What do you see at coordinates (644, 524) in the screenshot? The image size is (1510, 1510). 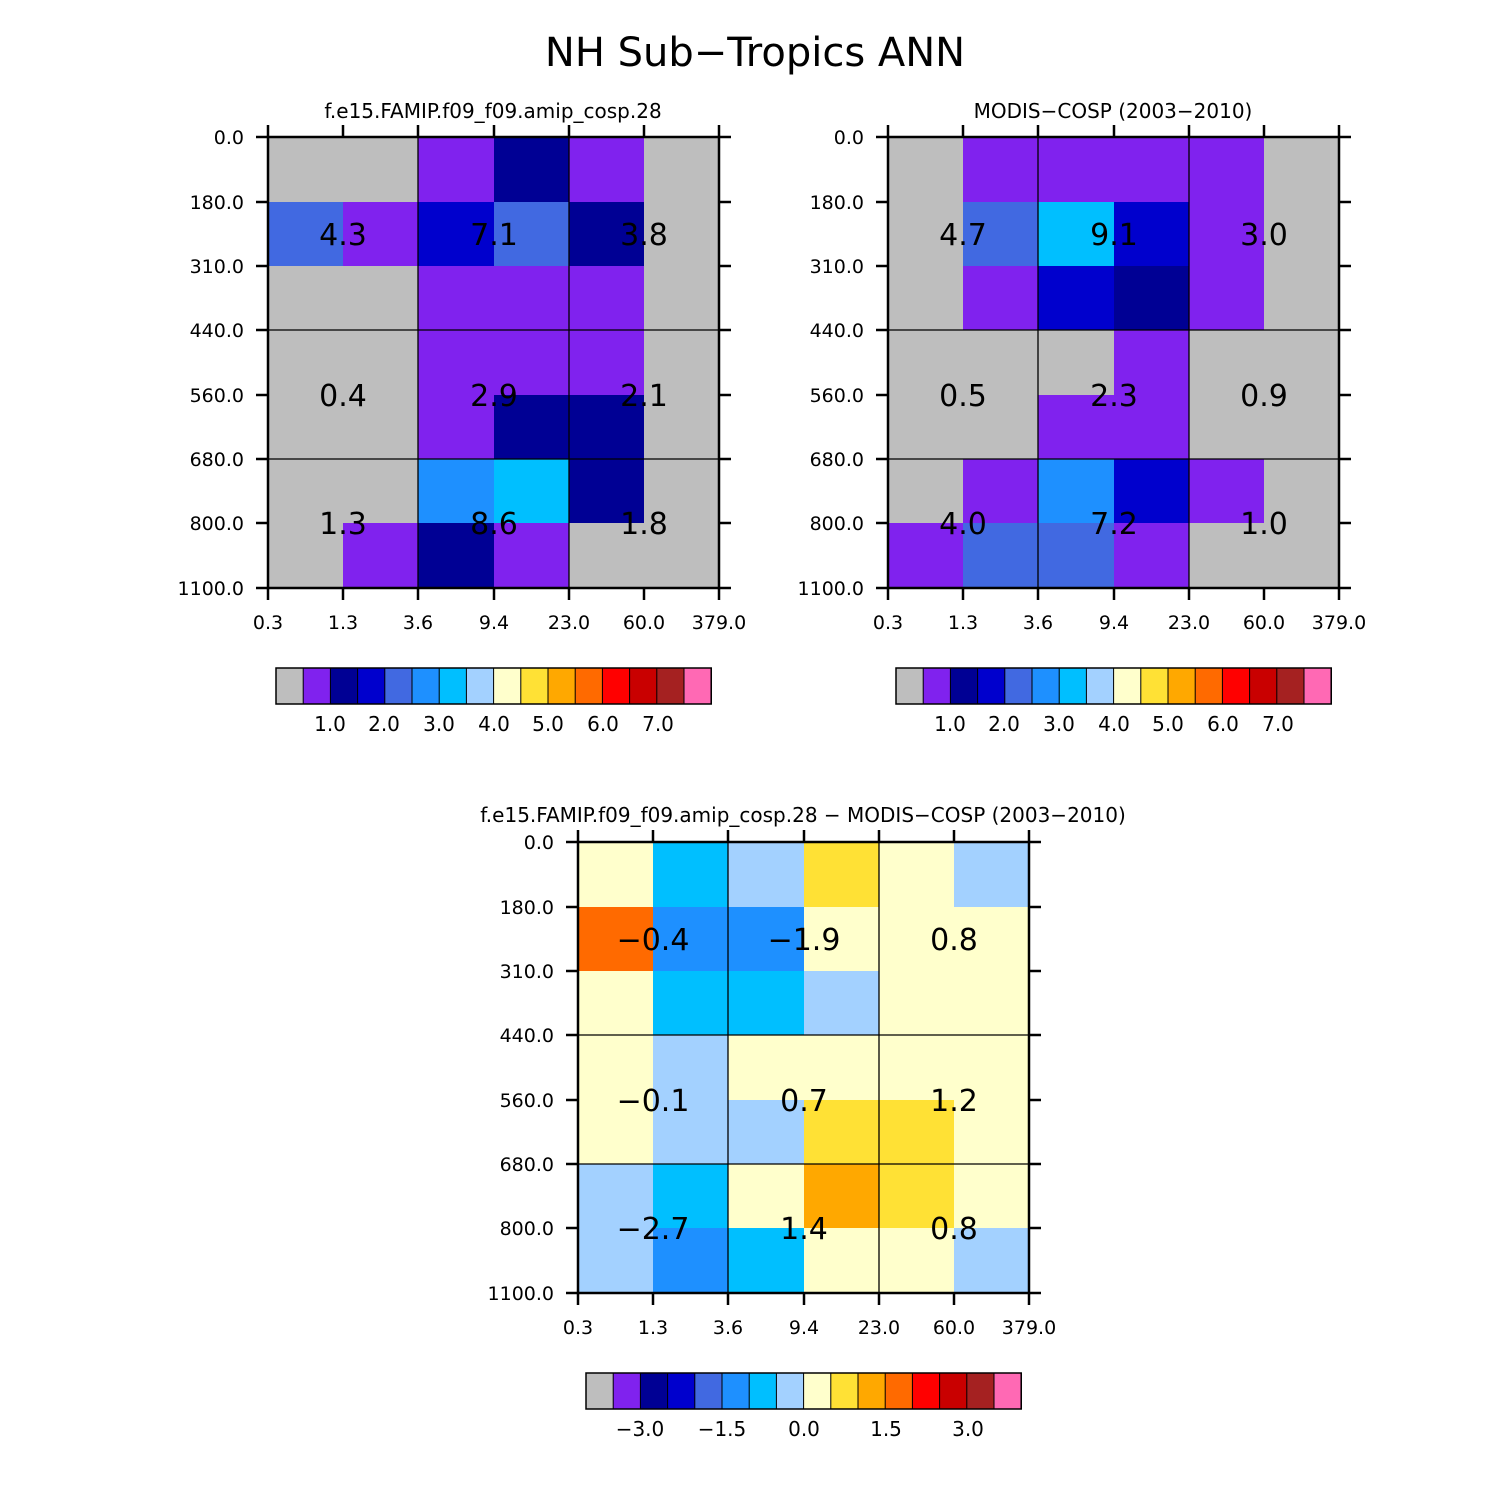 I see `box-value-label: 1.8` at bounding box center [644, 524].